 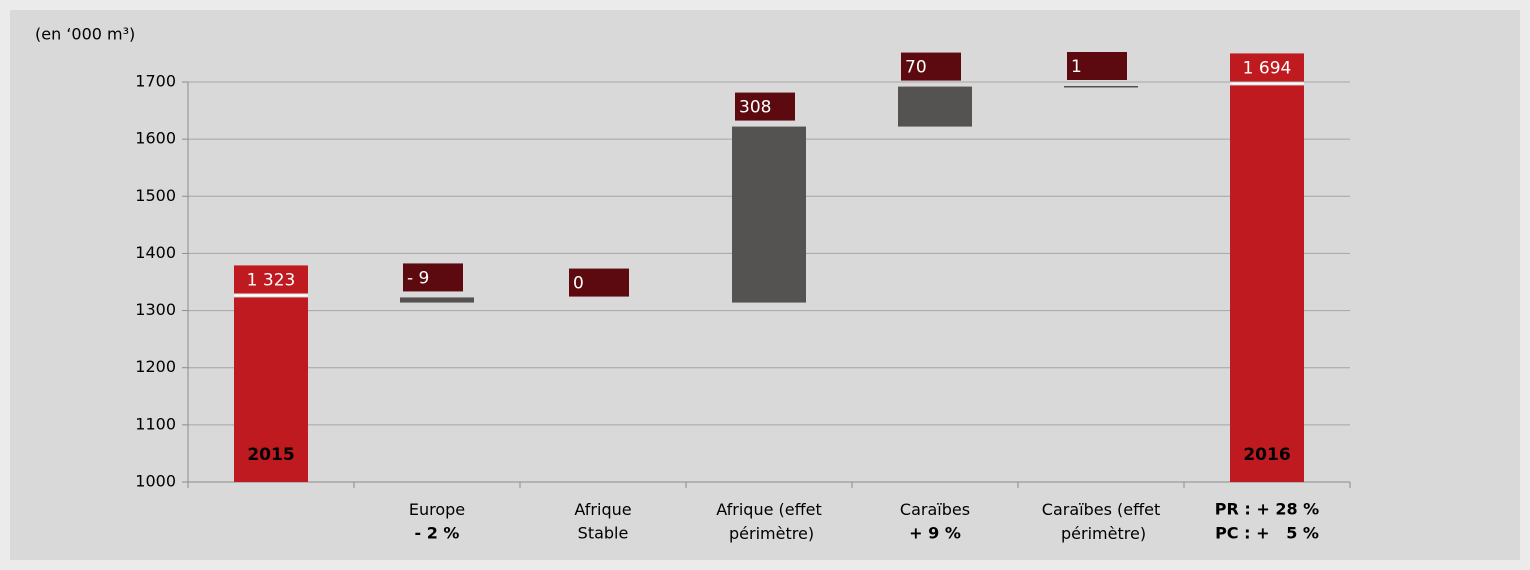 I want to click on y-tick-label: 1700, so click(x=155, y=81).